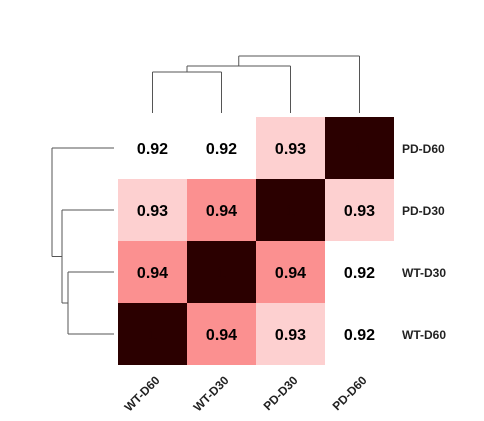 Image resolution: width=484 pixels, height=421 pixels. Describe the element at coordinates (82, 241) in the screenshot. I see `row-dendrogram` at that location.